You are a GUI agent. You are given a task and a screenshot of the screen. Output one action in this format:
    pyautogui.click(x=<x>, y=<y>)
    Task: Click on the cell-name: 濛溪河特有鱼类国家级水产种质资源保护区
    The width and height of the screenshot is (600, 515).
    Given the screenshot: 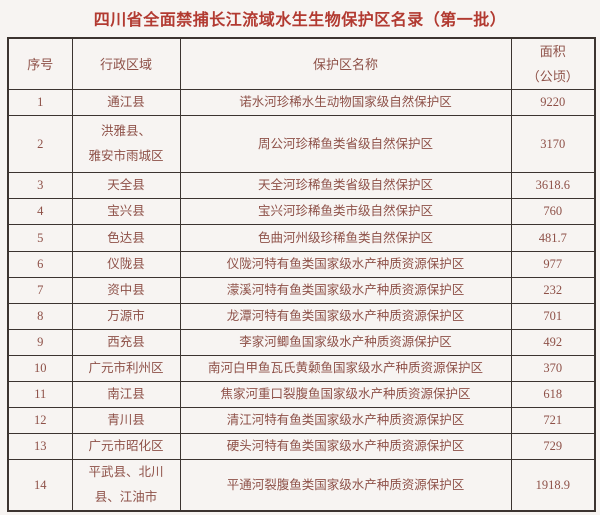 What is the action you would take?
    pyautogui.click(x=345, y=290)
    